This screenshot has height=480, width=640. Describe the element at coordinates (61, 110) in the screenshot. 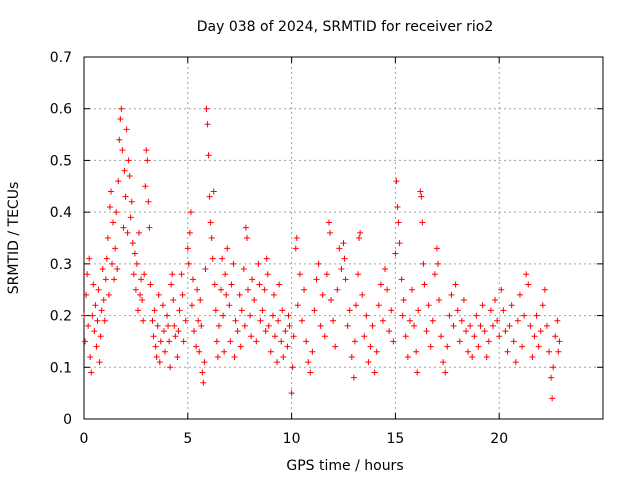

I see `y-tick-label: 0.6` at that location.